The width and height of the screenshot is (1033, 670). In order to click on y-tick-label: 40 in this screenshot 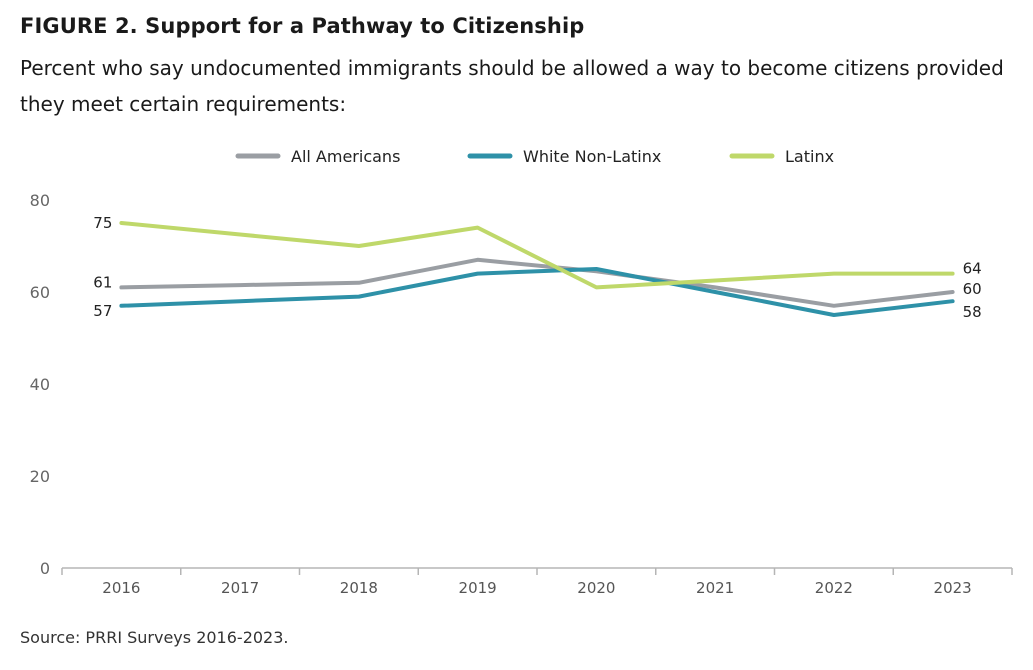, I will do `click(40, 384)`.